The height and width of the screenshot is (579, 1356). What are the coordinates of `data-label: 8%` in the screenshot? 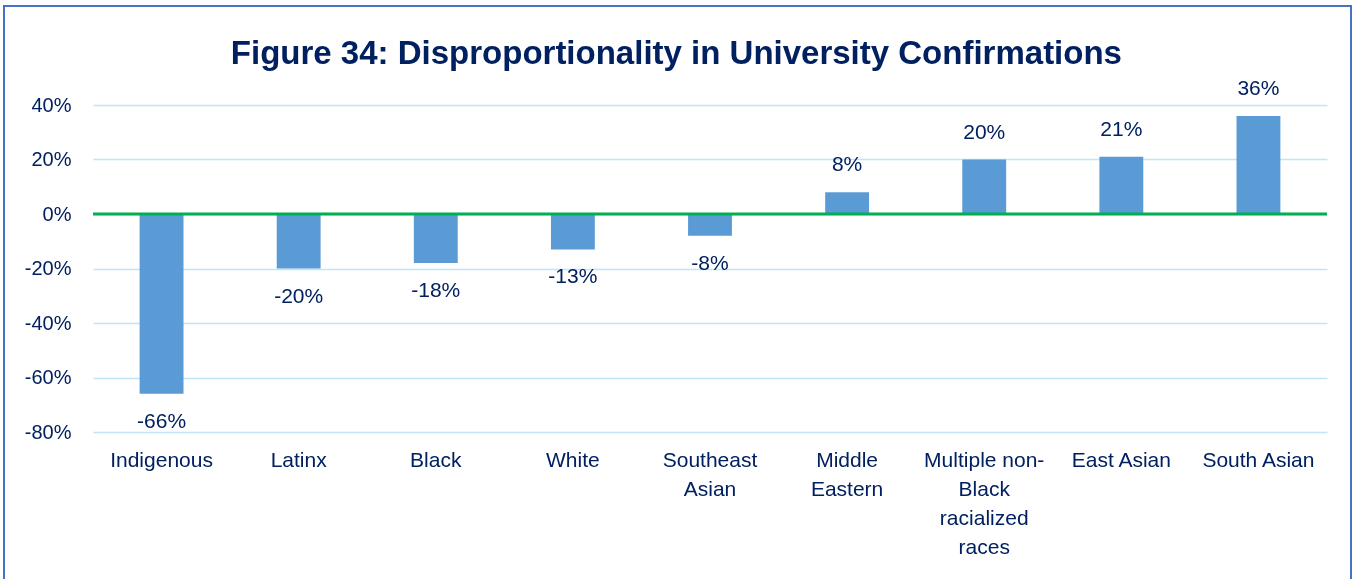 It's located at (847, 164).